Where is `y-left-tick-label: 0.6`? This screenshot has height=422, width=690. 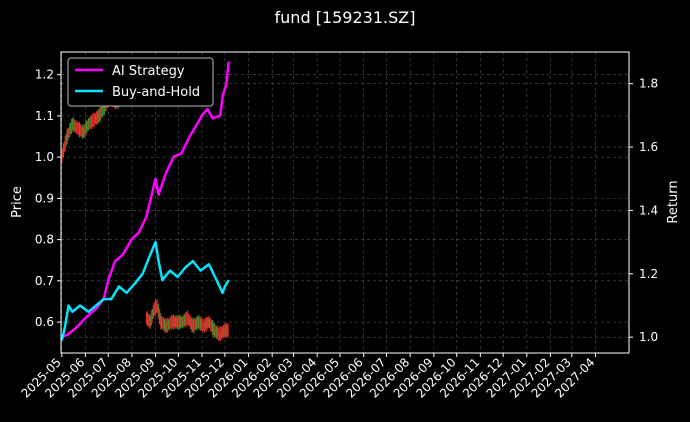
y-left-tick-label: 0.6 is located at coordinates (44, 322).